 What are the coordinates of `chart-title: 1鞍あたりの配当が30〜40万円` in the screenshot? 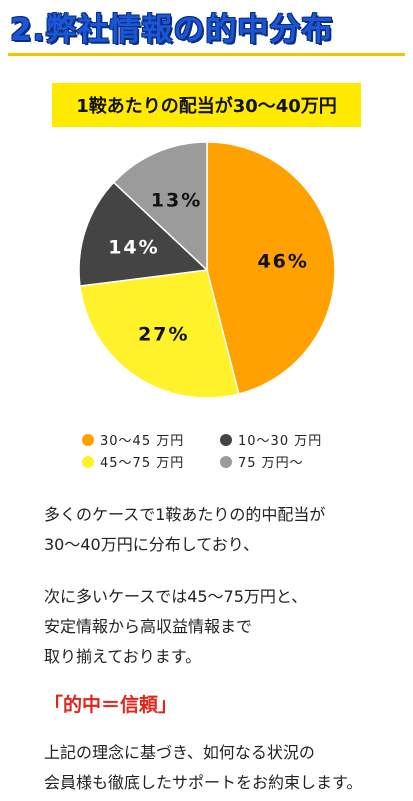 It's located at (206, 106).